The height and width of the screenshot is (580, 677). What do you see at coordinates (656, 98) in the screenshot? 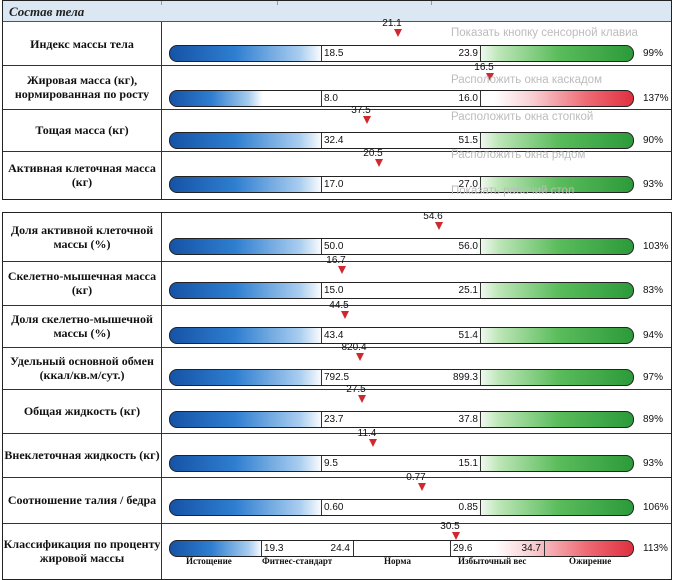
I see `percent-of-norm: 137%` at bounding box center [656, 98].